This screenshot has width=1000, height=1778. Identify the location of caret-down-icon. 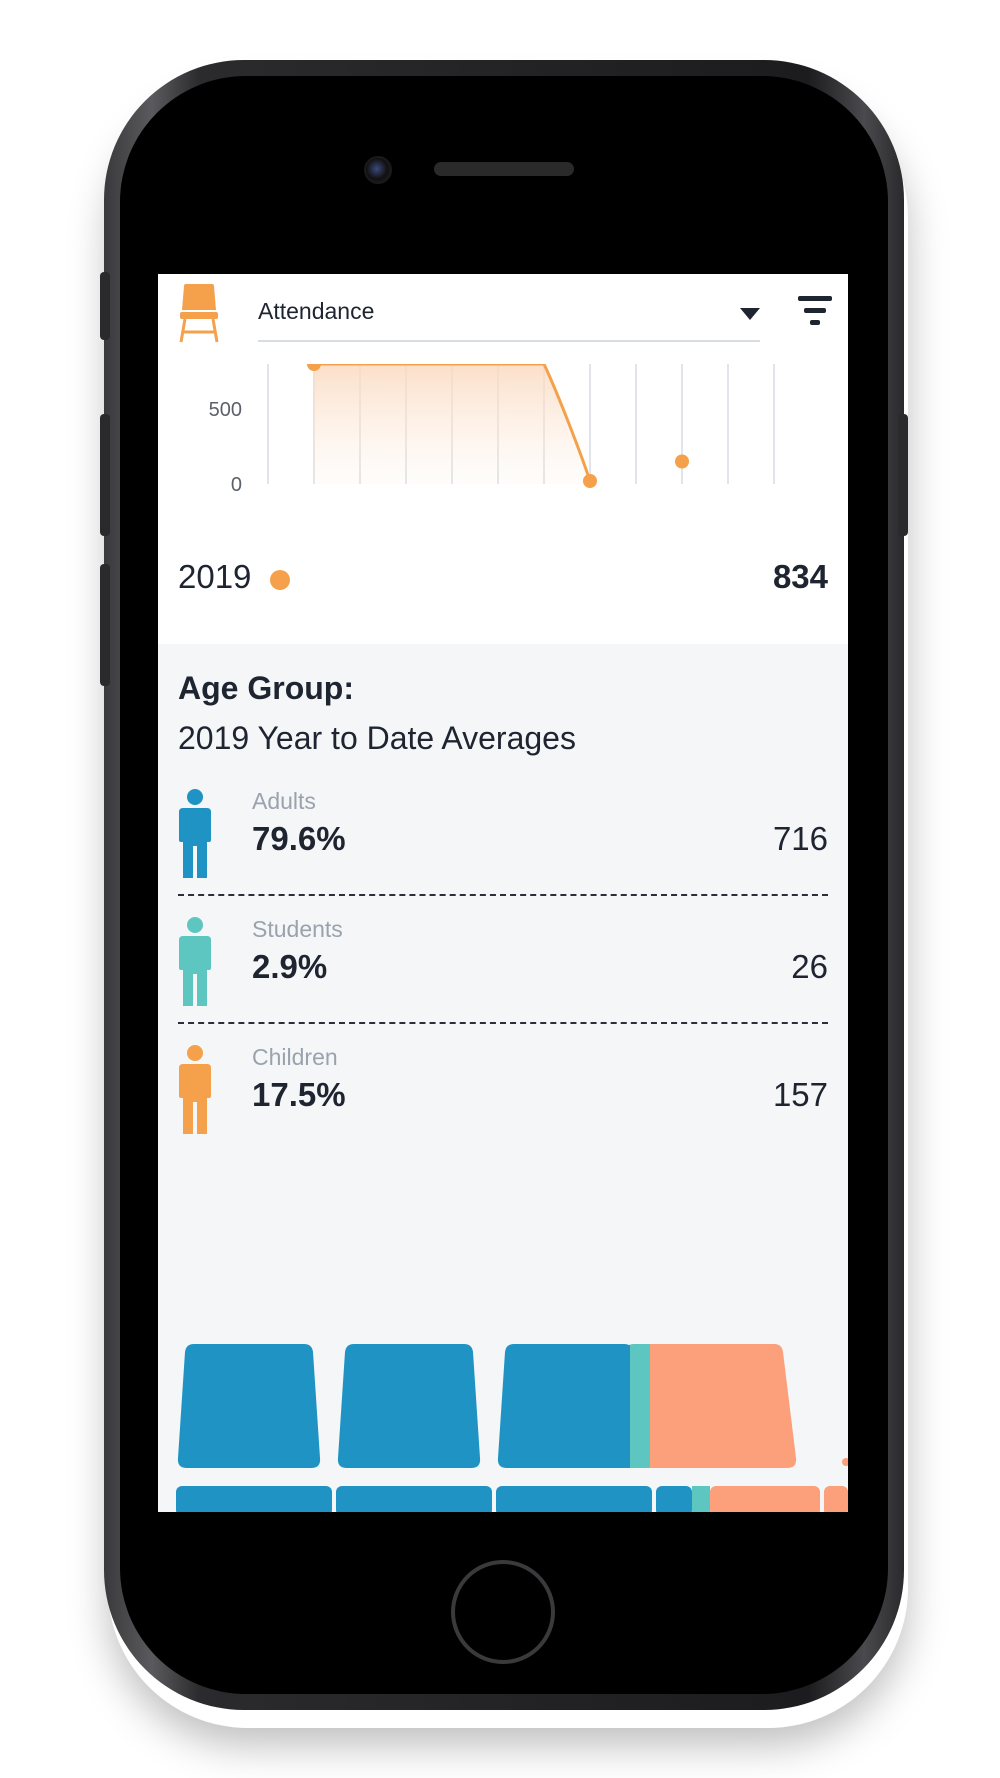
(750, 314).